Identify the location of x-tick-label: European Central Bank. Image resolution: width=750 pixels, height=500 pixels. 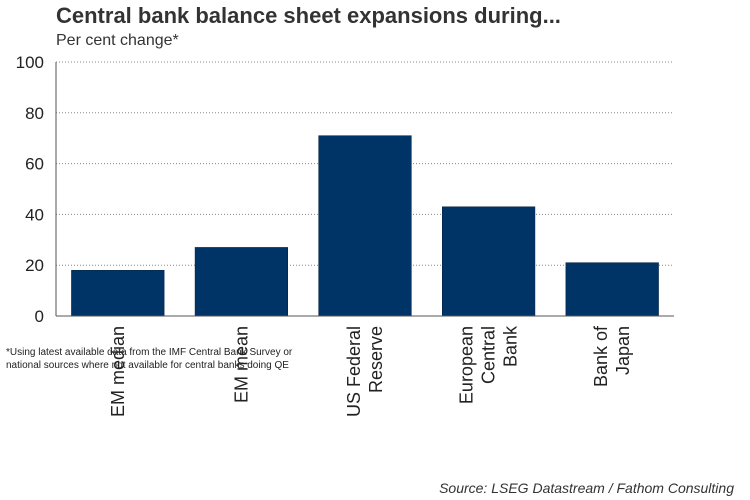
(489, 364).